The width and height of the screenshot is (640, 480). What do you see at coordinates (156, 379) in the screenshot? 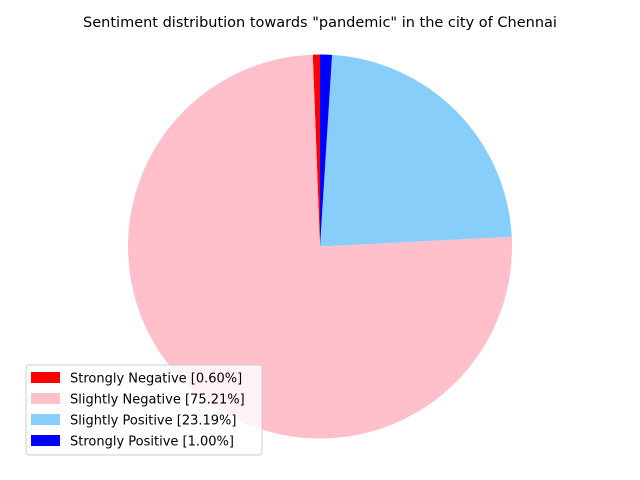
I see `legend-label-0: Strongly Negative [0.60%]` at bounding box center [156, 379].